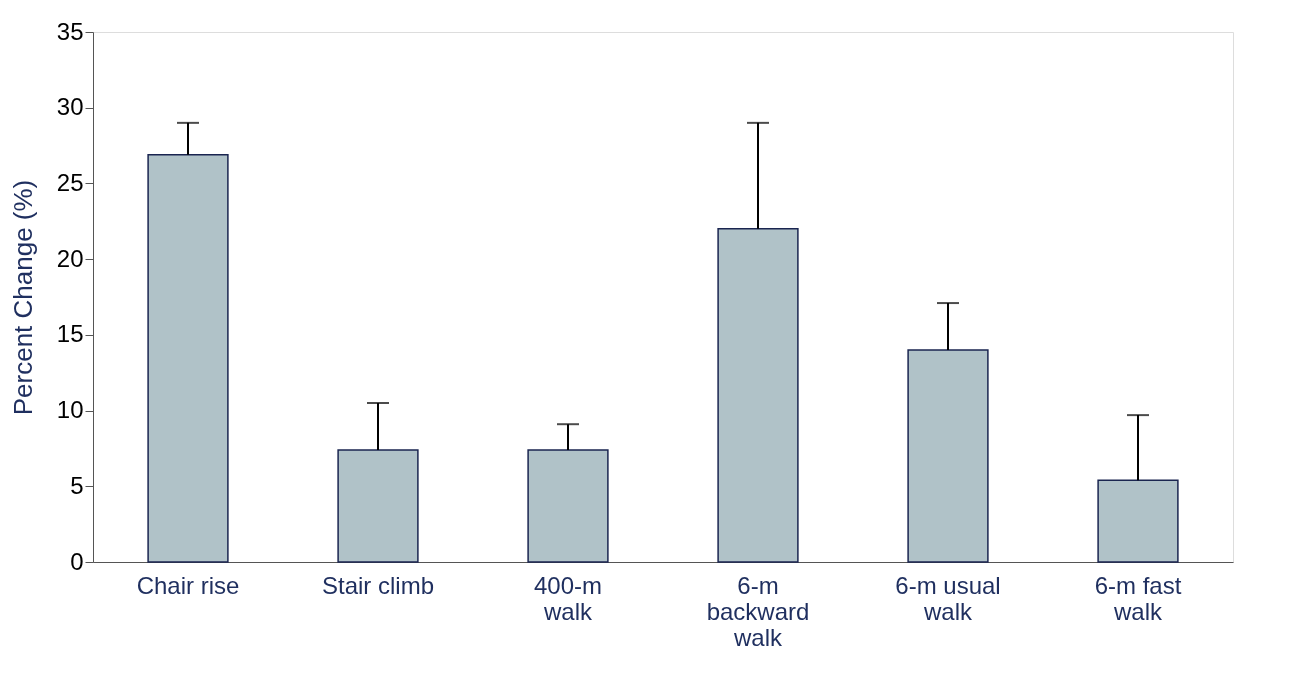 This screenshot has width=1314, height=675. Describe the element at coordinates (1138, 598) in the screenshot. I see `x-tick-label: 6-m fast walk` at that location.